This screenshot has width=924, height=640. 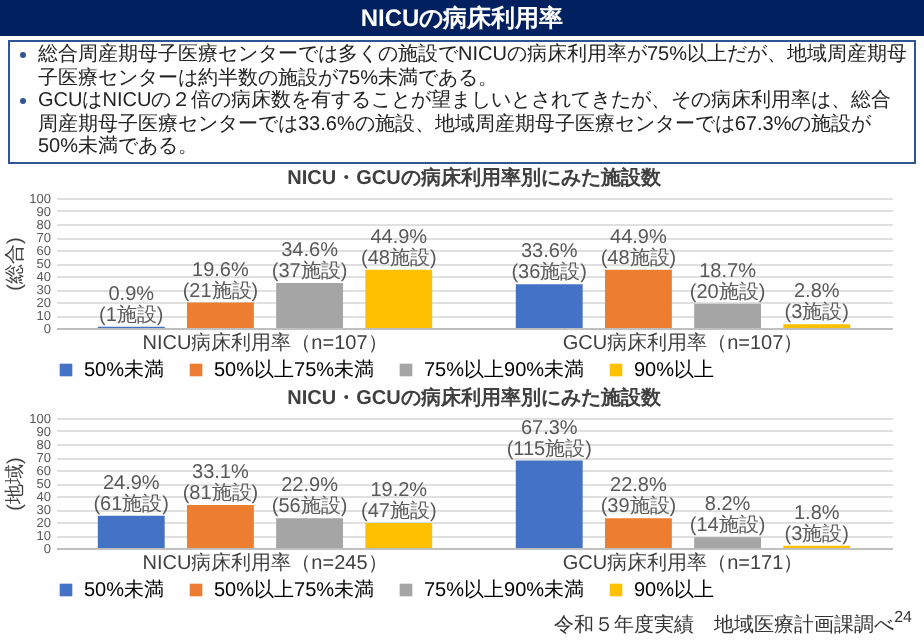 What do you see at coordinates (131, 304) in the screenshot?
I see `data-label: 0.9% (1施設)` at bounding box center [131, 304].